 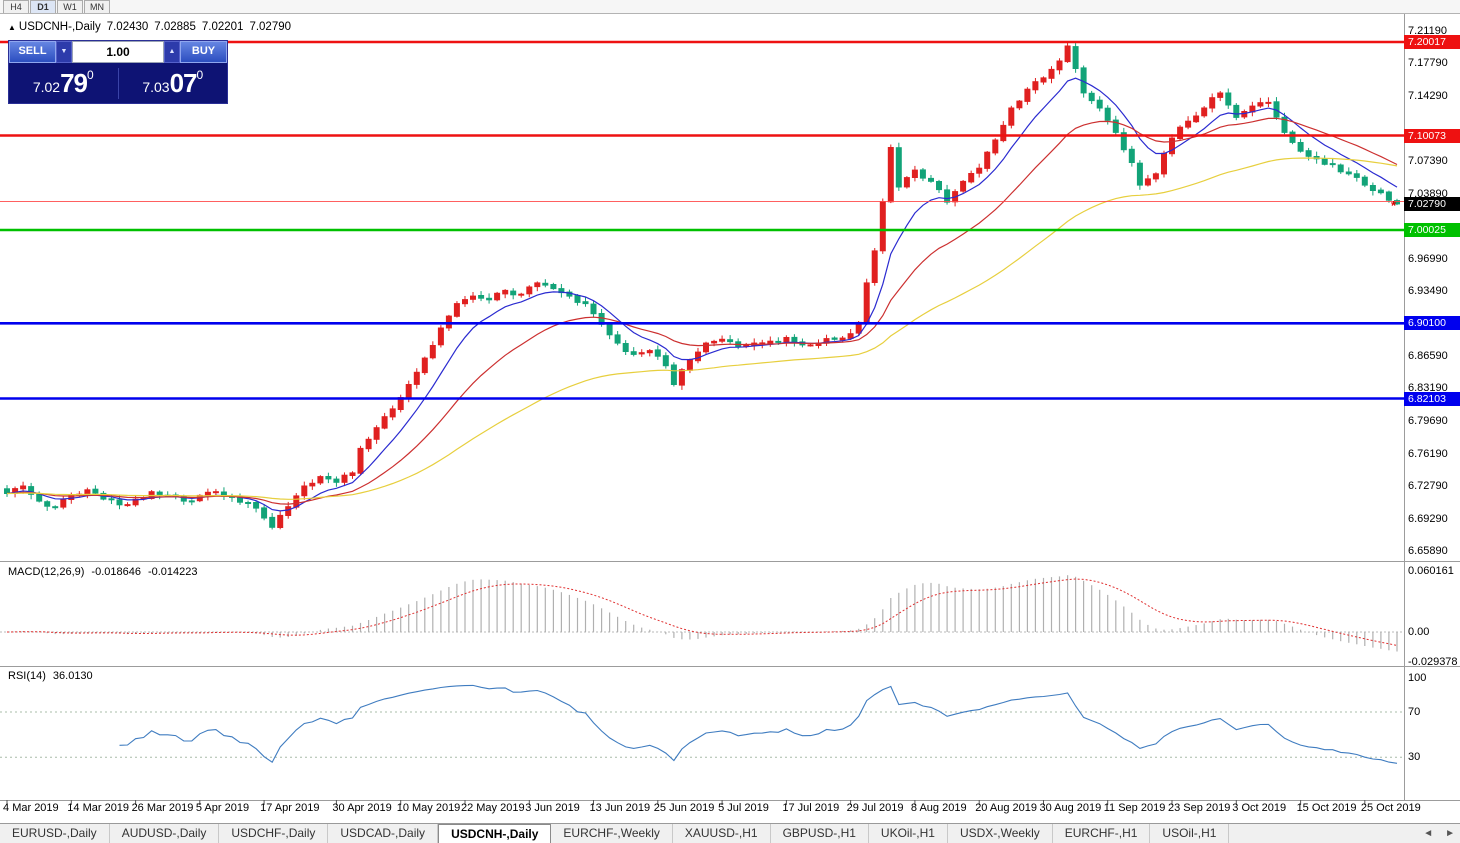 What do you see at coordinates (165, 833) in the screenshot?
I see `chart-tab-audusd-daily: AUDUSD-,Daily` at bounding box center [165, 833].